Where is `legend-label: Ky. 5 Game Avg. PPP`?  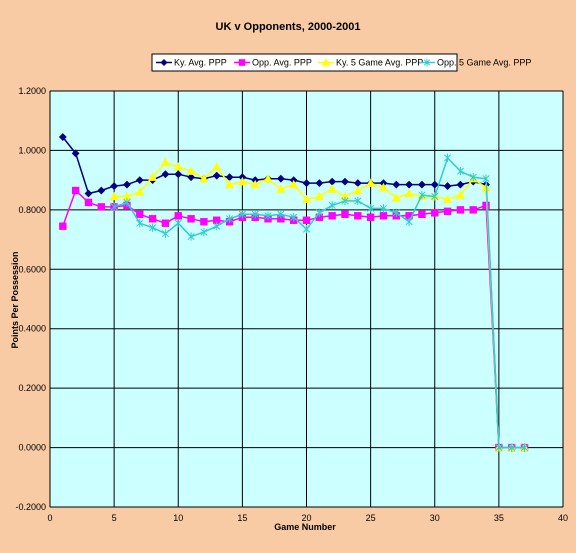 legend-label: Ky. 5 Game Avg. PPP is located at coordinates (379, 63).